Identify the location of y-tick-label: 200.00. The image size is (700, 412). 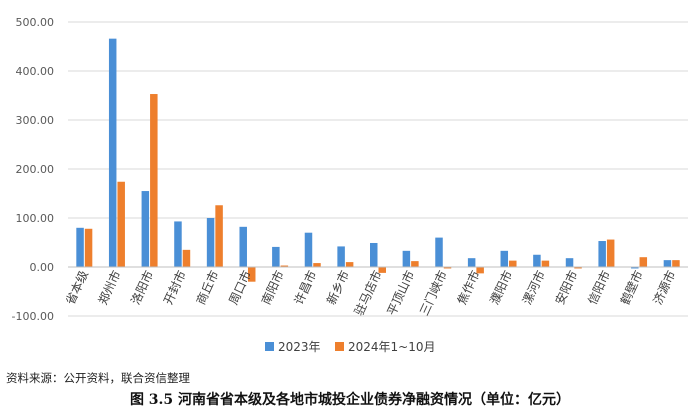
(35, 169).